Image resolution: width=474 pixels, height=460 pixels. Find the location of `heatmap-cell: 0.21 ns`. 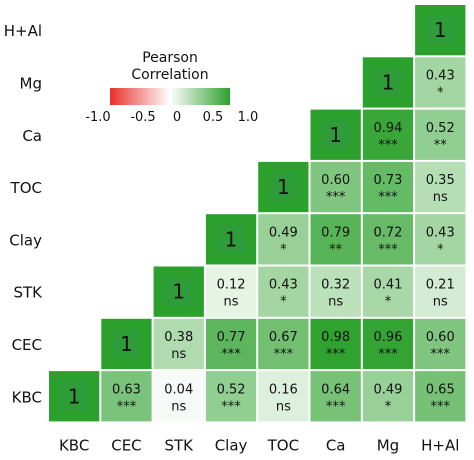

heatmap-cell: 0.21 ns is located at coordinates (440, 291).